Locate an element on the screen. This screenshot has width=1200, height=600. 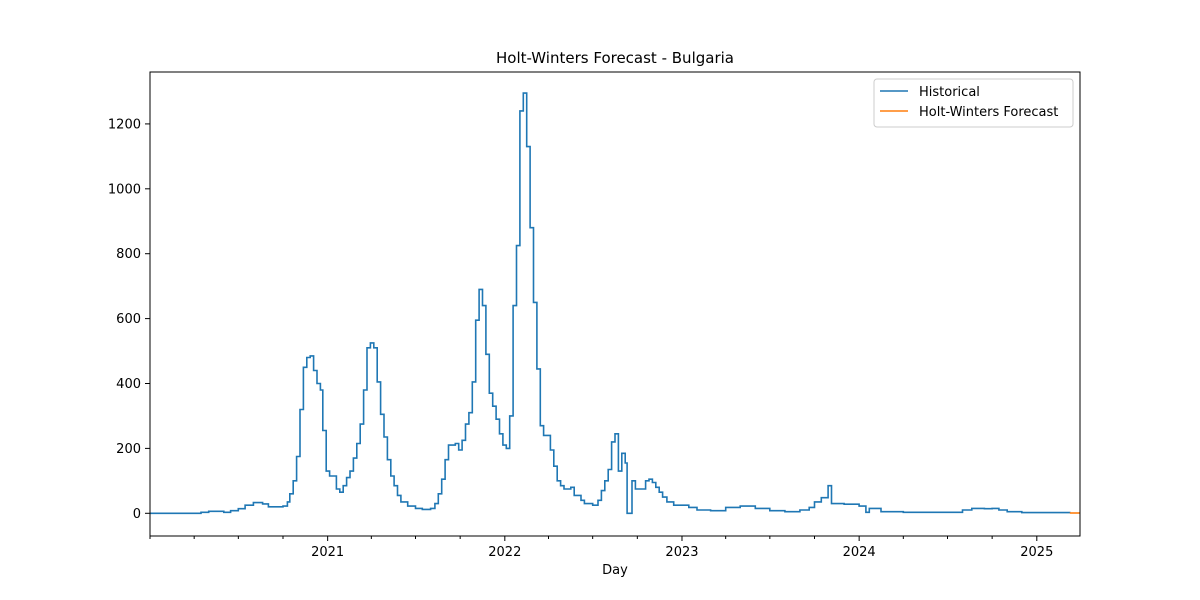
x-axis: 2021 2022 2023 2024 2025 is located at coordinates (601, 548).